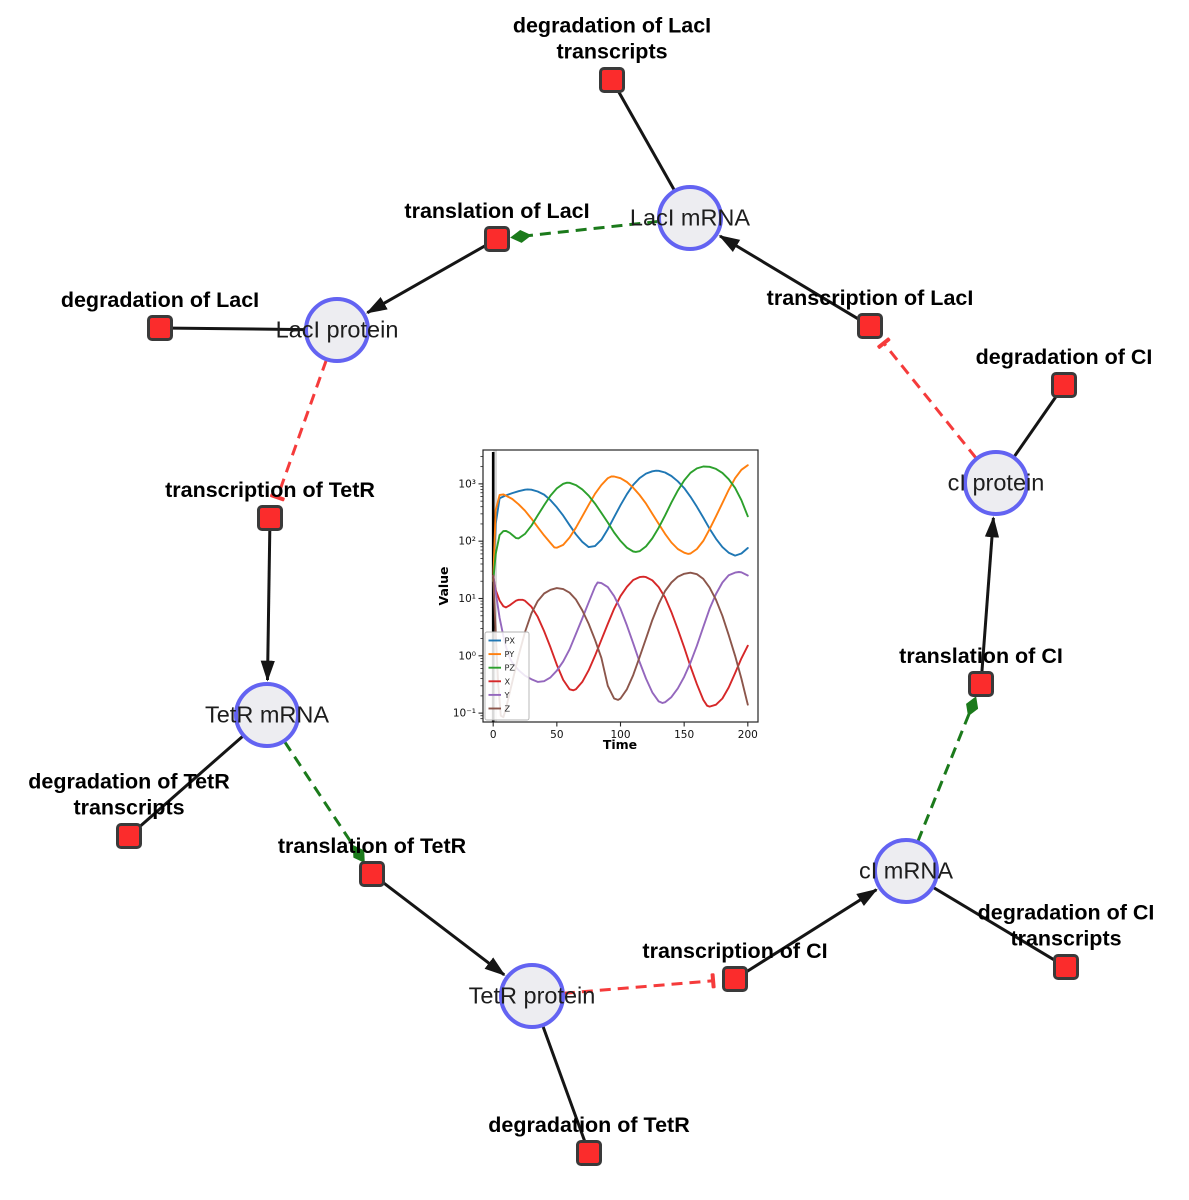 The image size is (1189, 1200). I want to click on legend-label-PY: PY, so click(510, 654).